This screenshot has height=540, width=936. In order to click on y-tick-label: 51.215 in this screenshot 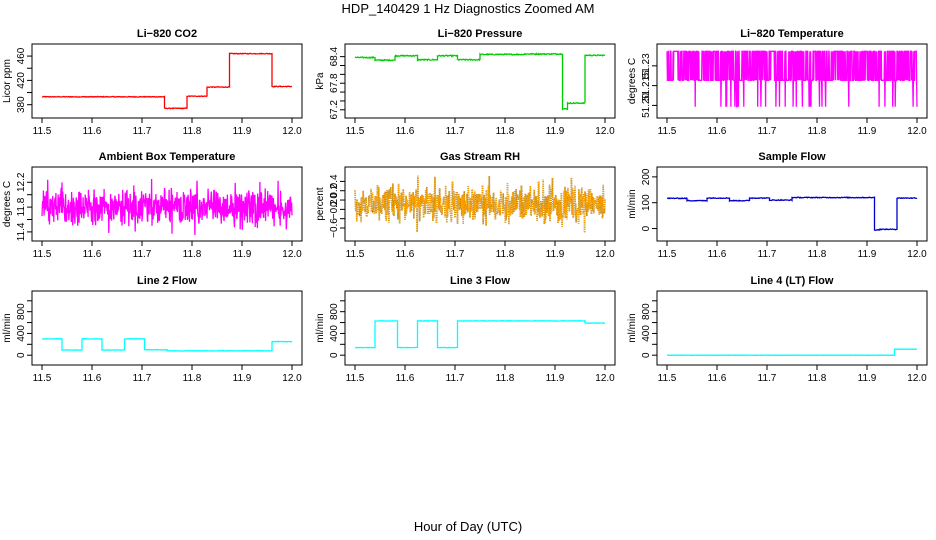, I will do `click(646, 85)`.